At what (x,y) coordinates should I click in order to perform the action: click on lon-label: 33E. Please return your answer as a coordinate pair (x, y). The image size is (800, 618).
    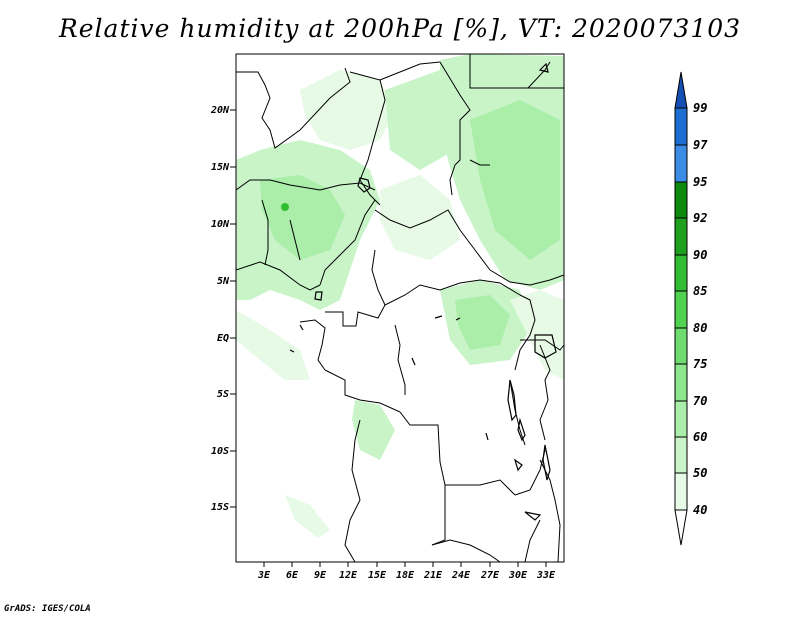
    Looking at the image, I should click on (546, 575).